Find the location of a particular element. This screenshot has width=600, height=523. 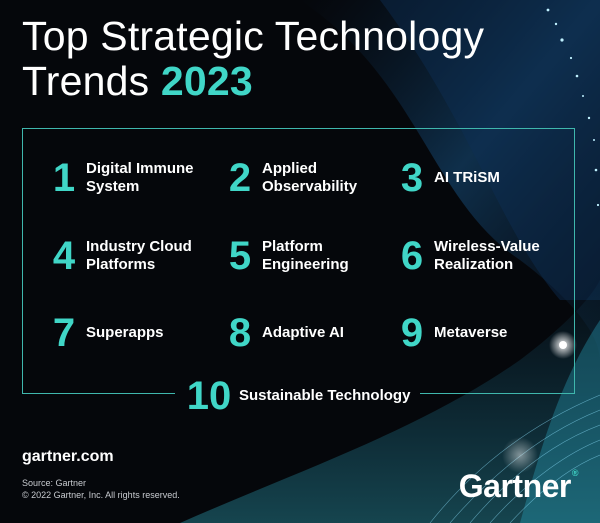

trend-number: 6 is located at coordinates (412, 256).